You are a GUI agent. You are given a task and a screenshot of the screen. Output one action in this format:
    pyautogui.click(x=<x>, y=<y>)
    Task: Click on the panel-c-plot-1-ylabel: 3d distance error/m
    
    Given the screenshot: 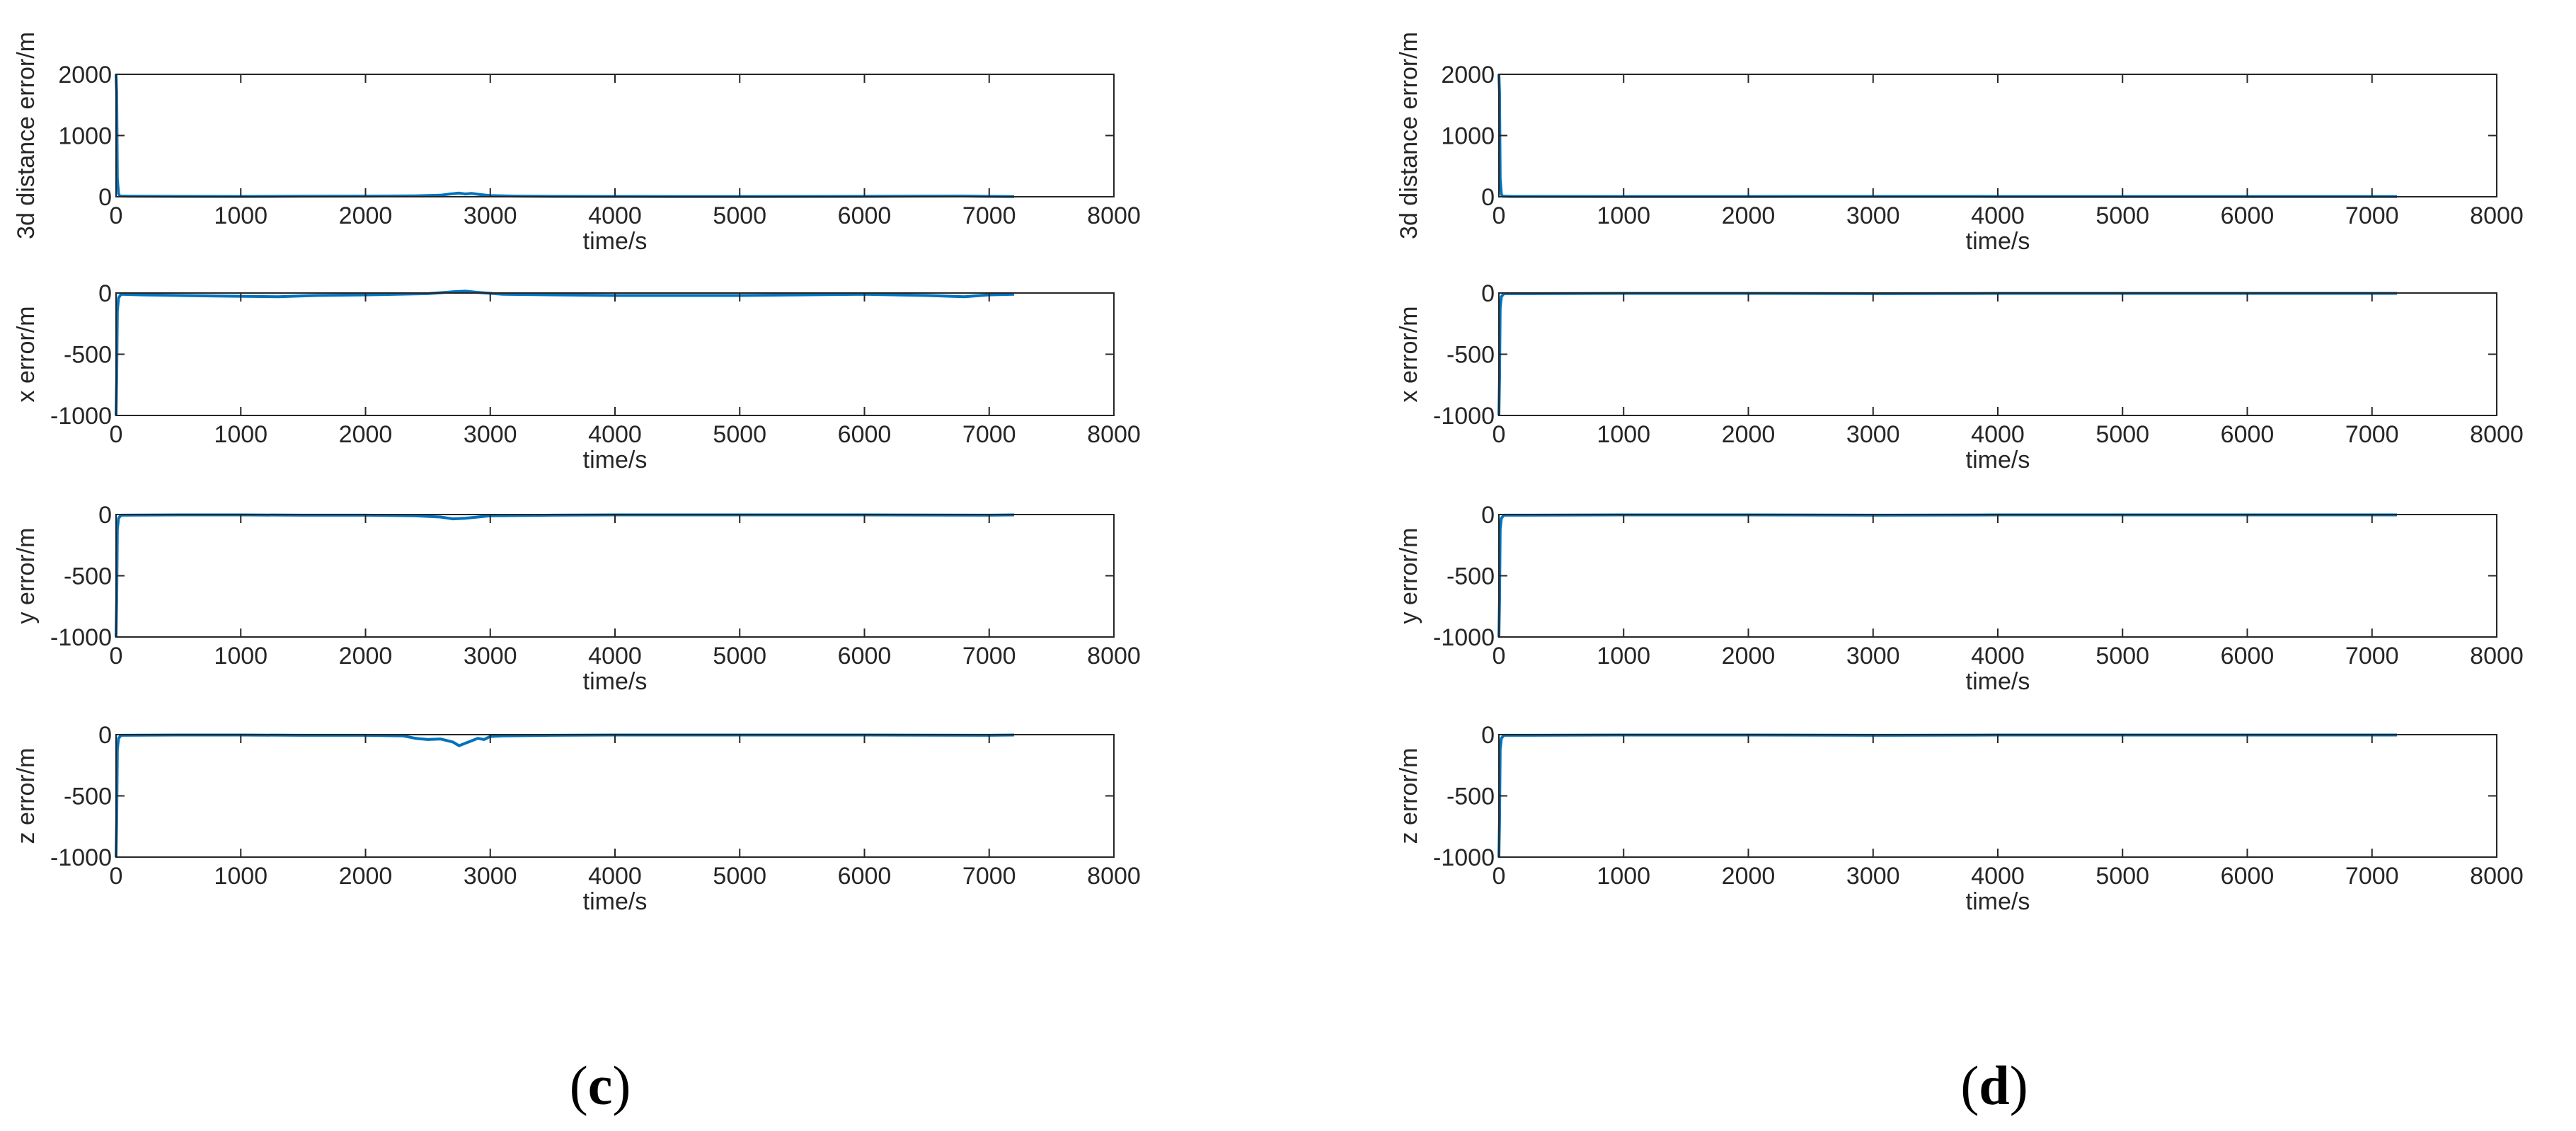 What is the action you would take?
    pyautogui.click(x=27, y=135)
    